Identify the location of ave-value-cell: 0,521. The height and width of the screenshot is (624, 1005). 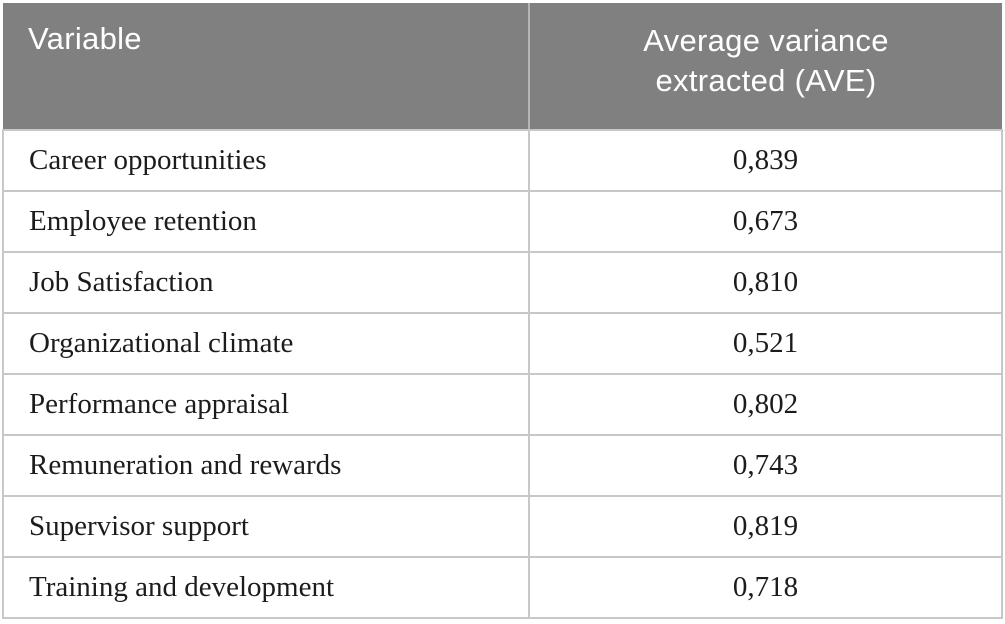
(765, 343).